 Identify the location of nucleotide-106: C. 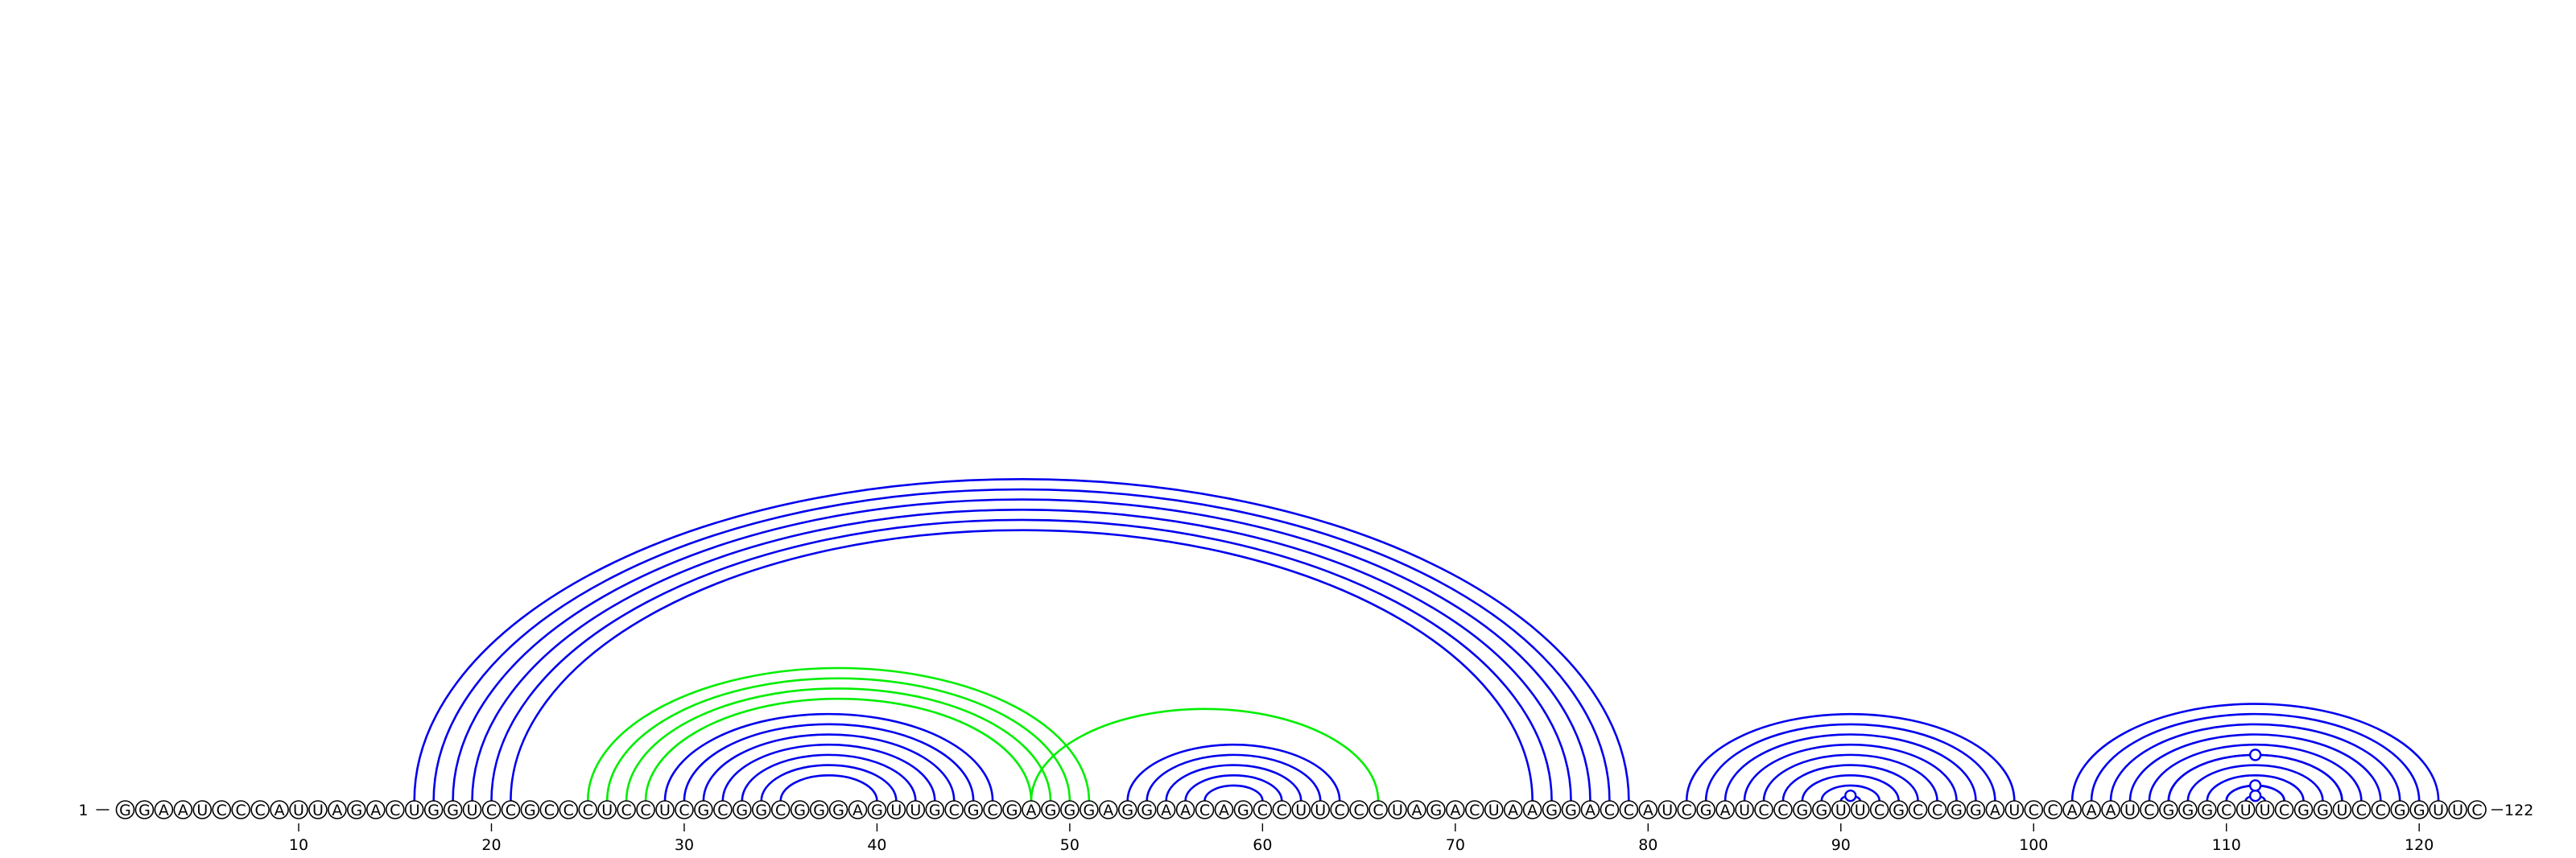
(2149, 809).